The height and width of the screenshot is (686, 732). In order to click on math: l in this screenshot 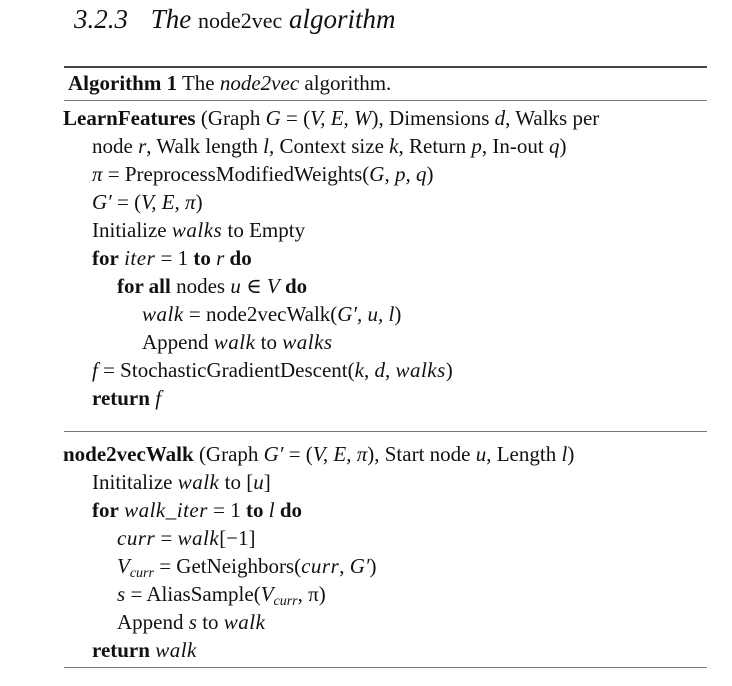, I will do `click(271, 510)`.